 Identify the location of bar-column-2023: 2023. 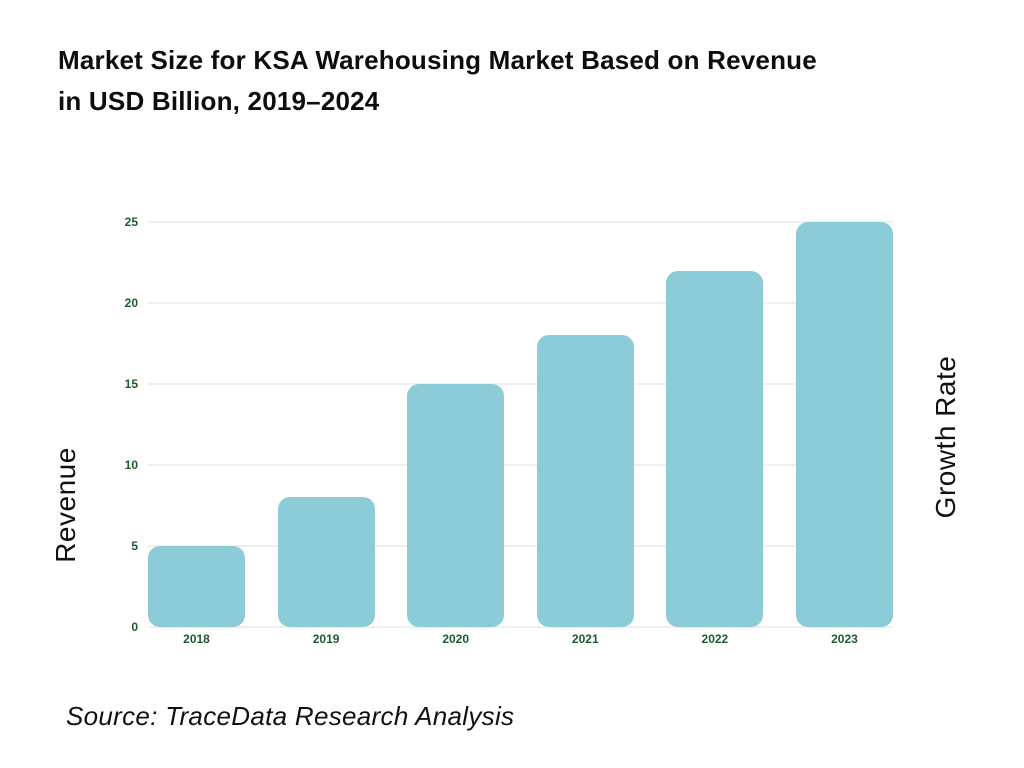
(844, 434).